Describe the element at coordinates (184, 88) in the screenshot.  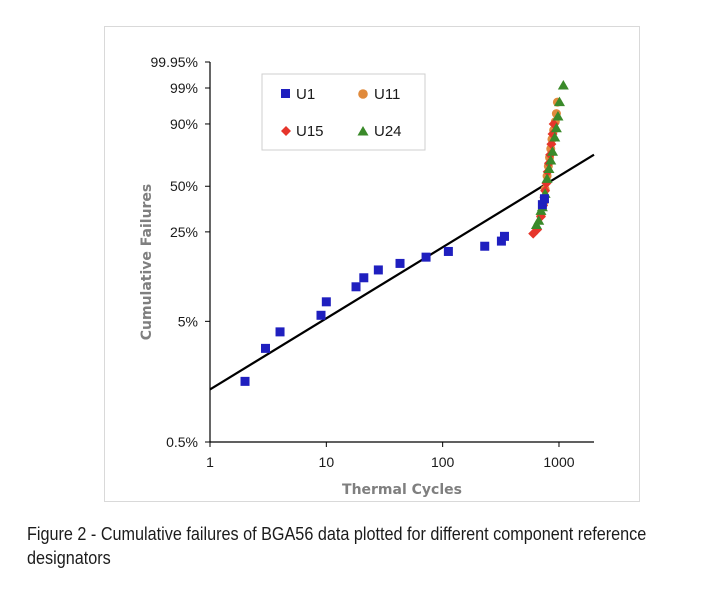
I see `y-tick-label: 99%` at that location.